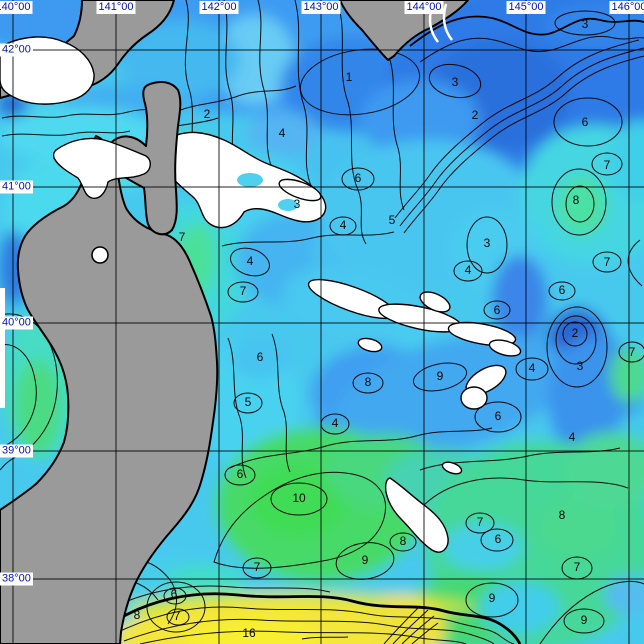 The image size is (644, 644). What do you see at coordinates (299, 498) in the screenshot?
I see `temperature-value-label: 10` at bounding box center [299, 498].